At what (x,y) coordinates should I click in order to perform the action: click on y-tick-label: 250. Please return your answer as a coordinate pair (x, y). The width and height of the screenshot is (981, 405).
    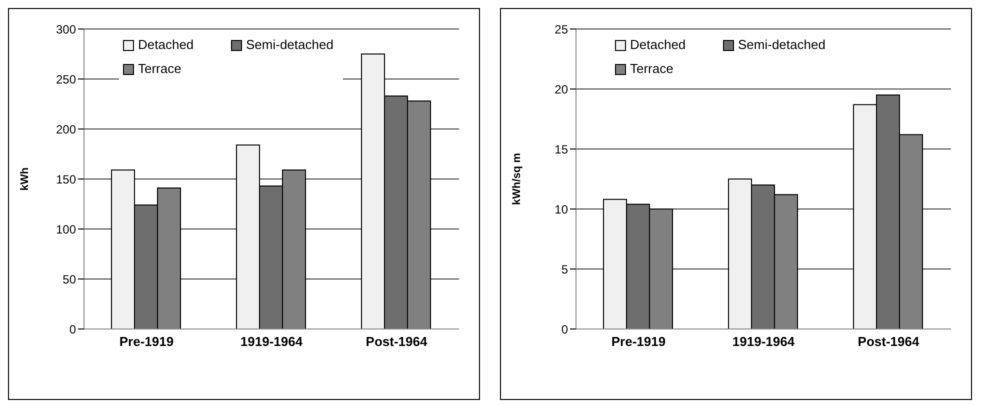
    Looking at the image, I should click on (66, 79).